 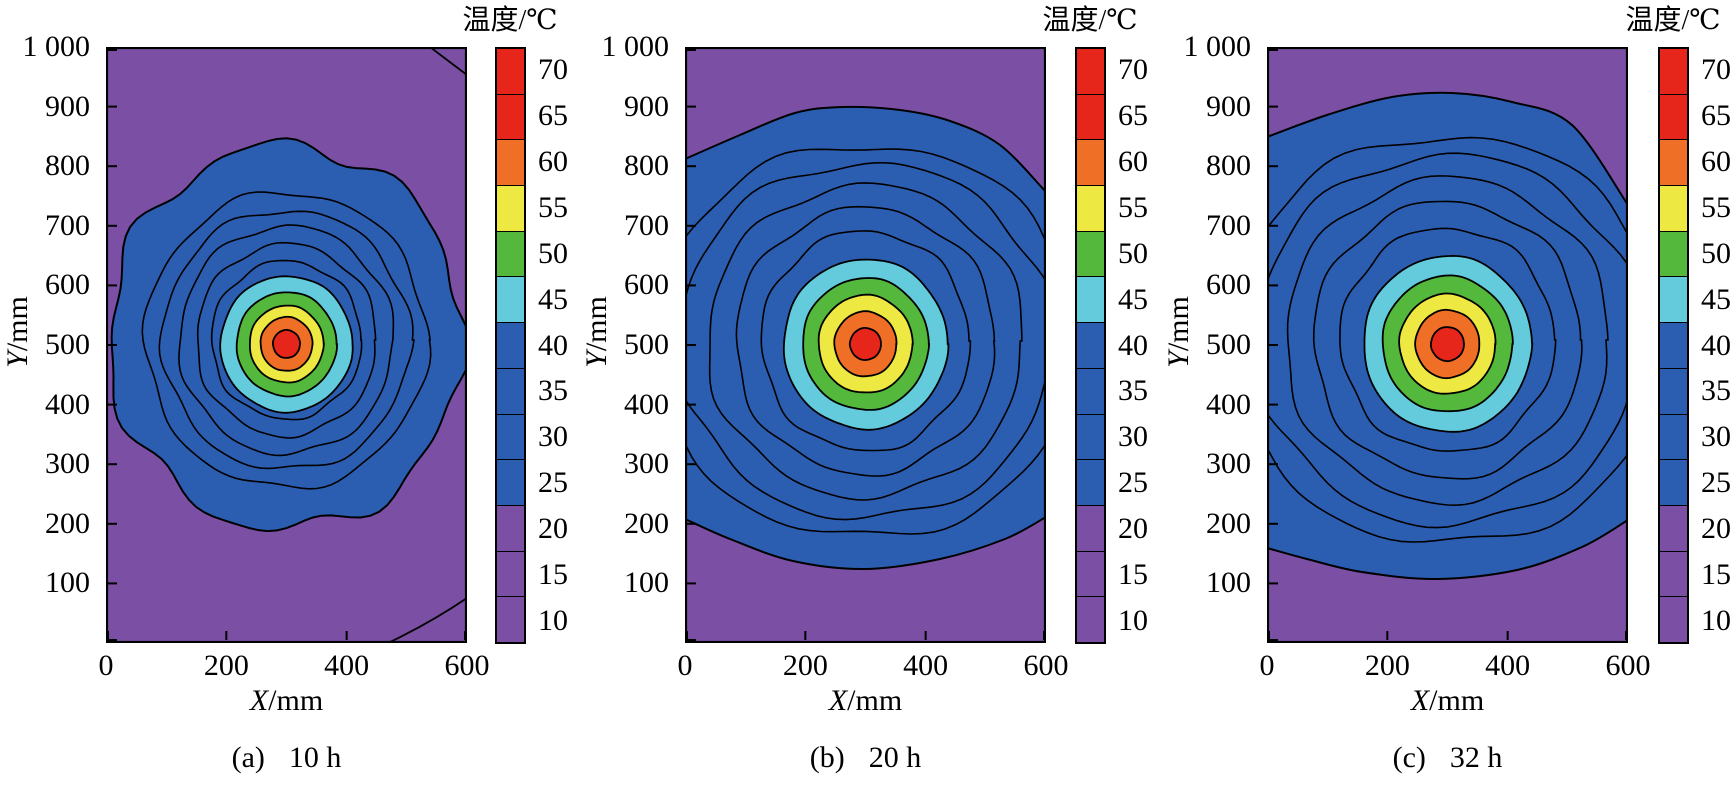 I want to click on colorbar-tick-label: 30, so click(x=553, y=437).